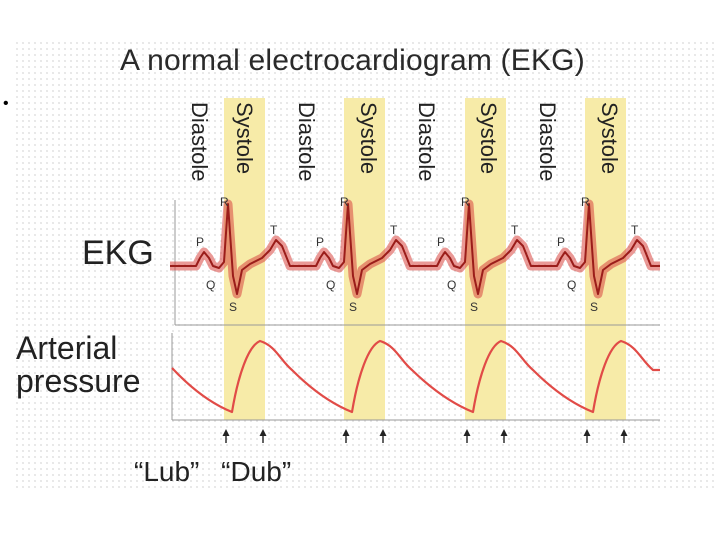 The width and height of the screenshot is (720, 540). What do you see at coordinates (415, 249) in the screenshot?
I see `ekg-trace-line` at bounding box center [415, 249].